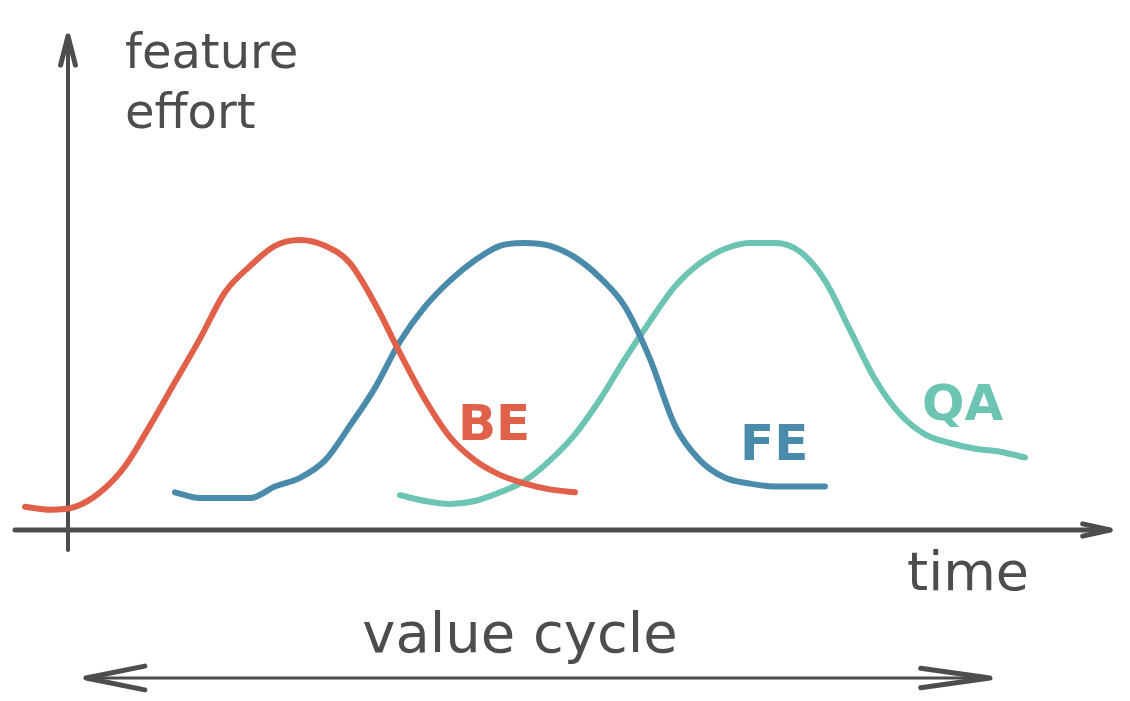 The height and width of the screenshot is (701, 1130). What do you see at coordinates (968, 571) in the screenshot?
I see `x-axis-title: time` at bounding box center [968, 571].